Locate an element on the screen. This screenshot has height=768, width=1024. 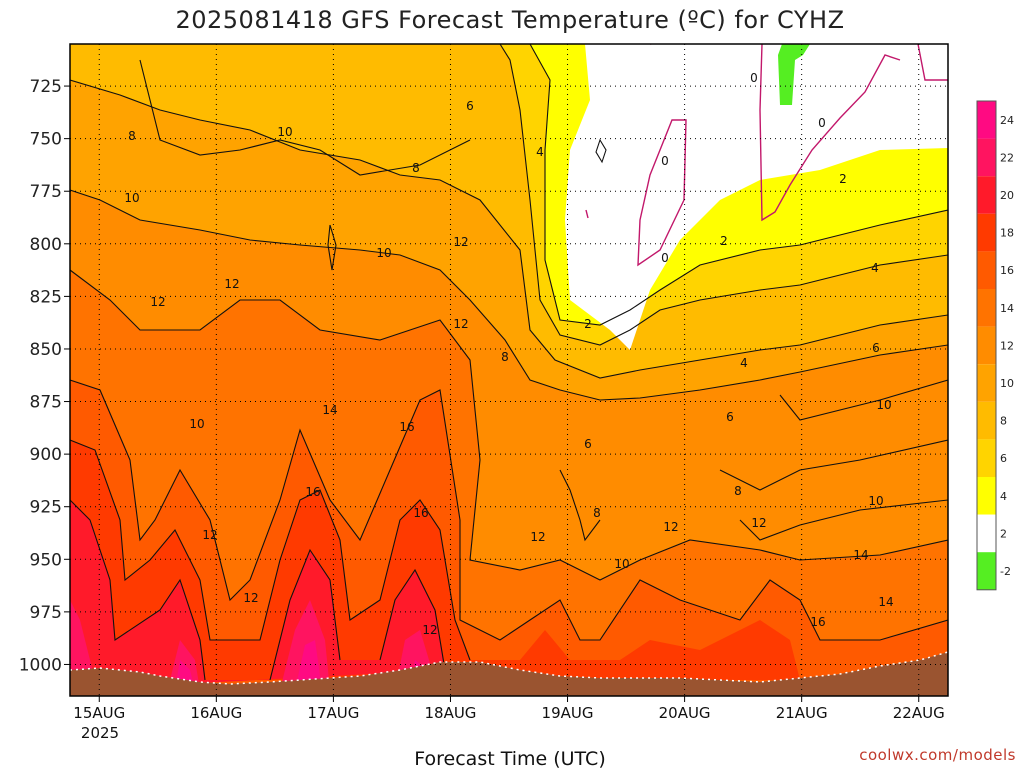
y-axis: 725 750 775 800 825 850 875 900 925 950 975 1000 is located at coordinates (44, 376).